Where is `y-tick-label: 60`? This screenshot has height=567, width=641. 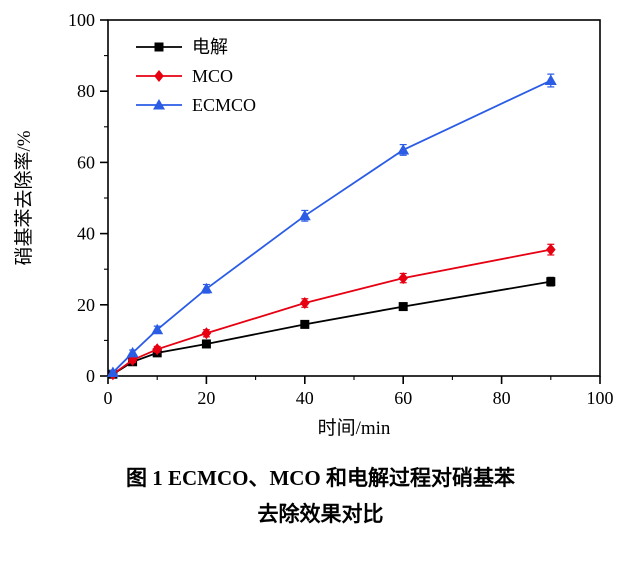 y-tick-label: 60 is located at coordinates (86, 162).